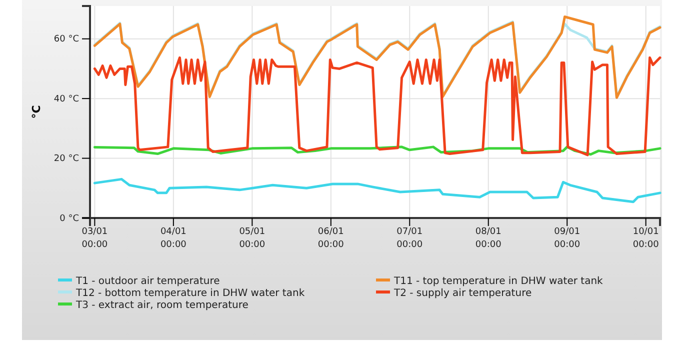 This screenshot has width=680, height=346. Describe the element at coordinates (331, 238) in the screenshot. I see `x-tick-label: 06/01 00:00` at that location.